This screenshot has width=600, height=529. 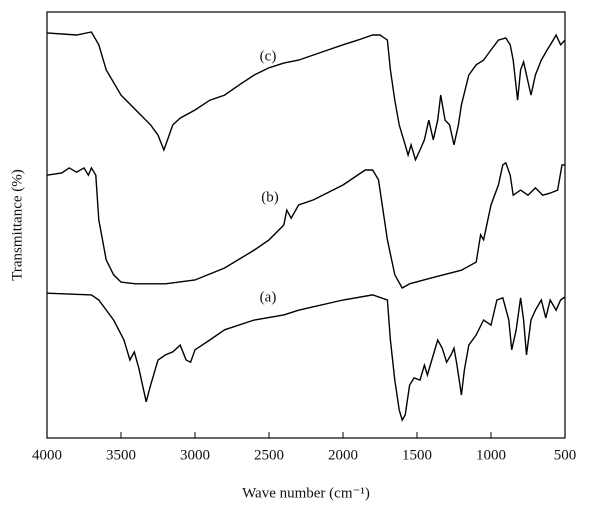 What do you see at coordinates (269, 455) in the screenshot?
I see `x-tick-label: 2500` at bounding box center [269, 455].